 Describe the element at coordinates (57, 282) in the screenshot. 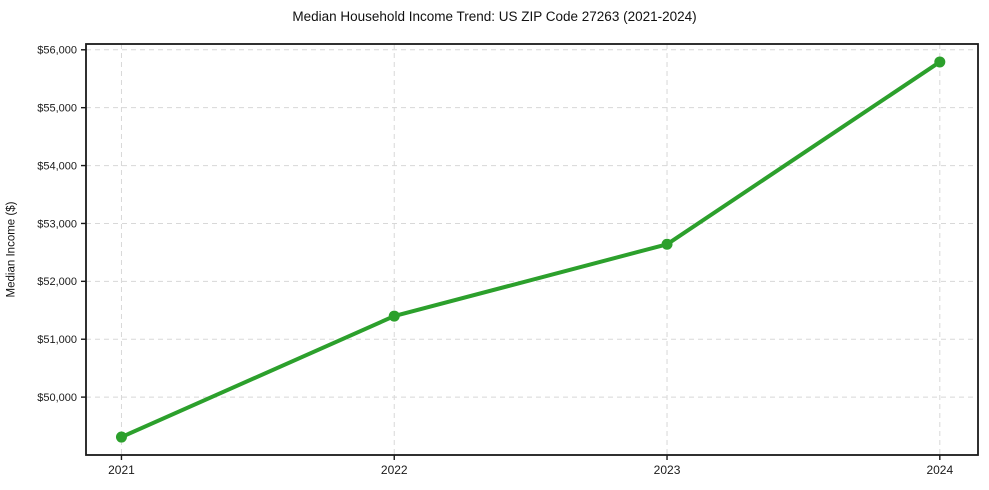

I see `y-tick-label: $52,000` at that location.